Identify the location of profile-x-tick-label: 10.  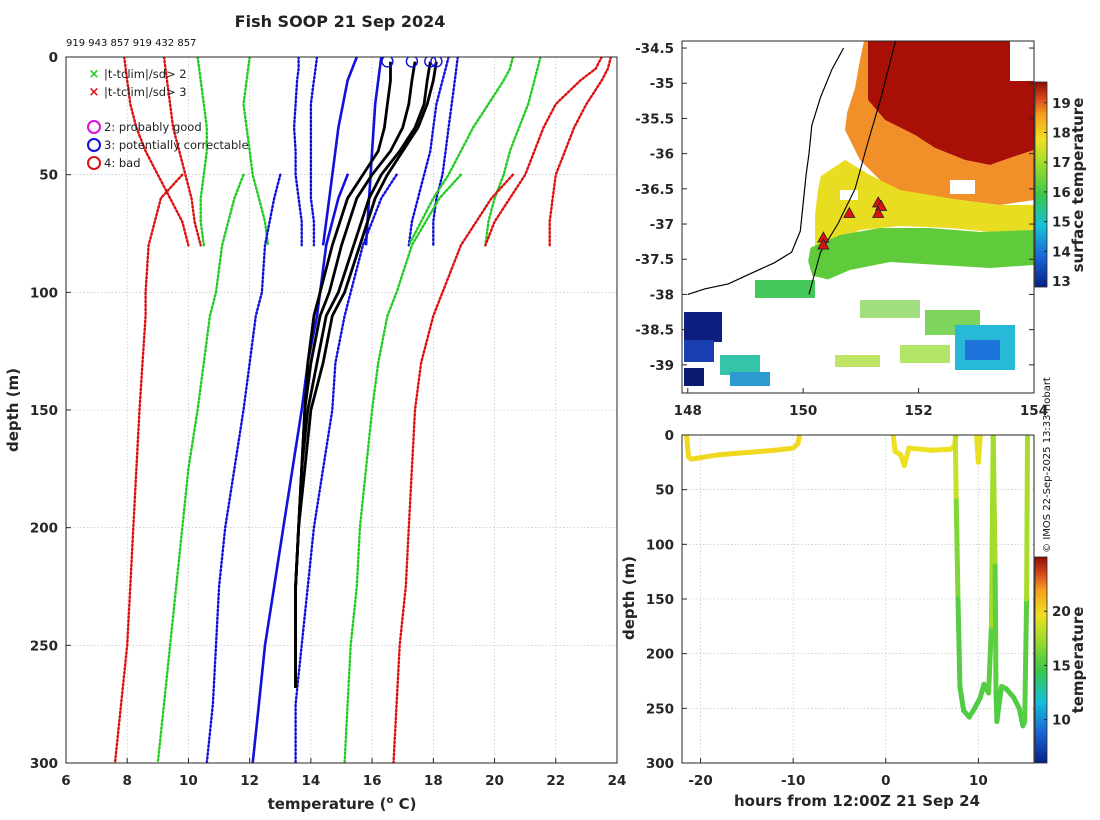
(188, 781).